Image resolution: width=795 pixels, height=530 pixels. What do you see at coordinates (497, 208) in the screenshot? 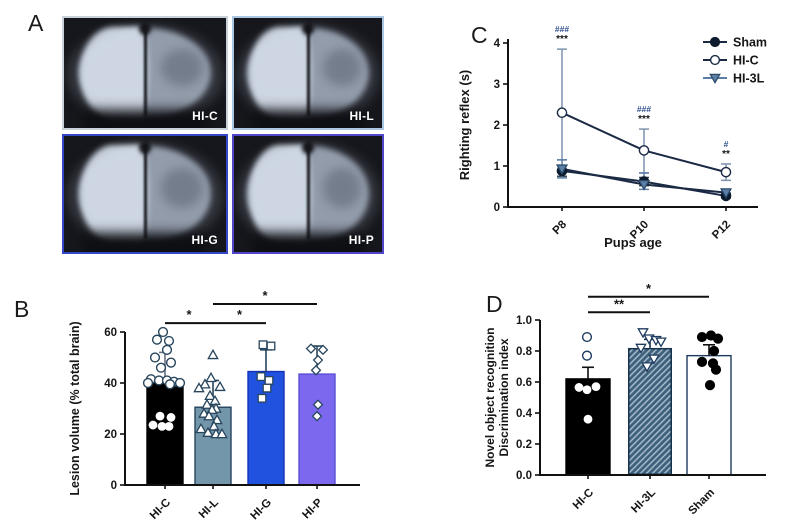
I see `svg-text: 0` at bounding box center [497, 208].